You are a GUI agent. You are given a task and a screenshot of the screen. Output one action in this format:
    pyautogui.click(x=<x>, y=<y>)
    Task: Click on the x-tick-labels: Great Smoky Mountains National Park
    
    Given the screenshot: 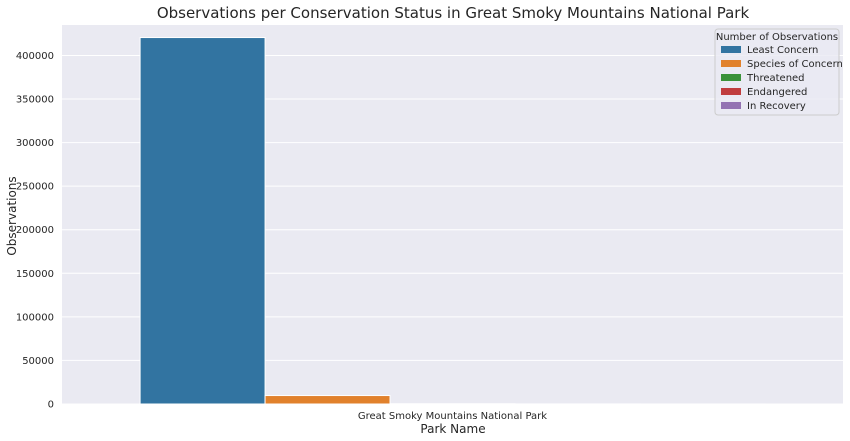 What is the action you would take?
    pyautogui.click(x=452, y=416)
    